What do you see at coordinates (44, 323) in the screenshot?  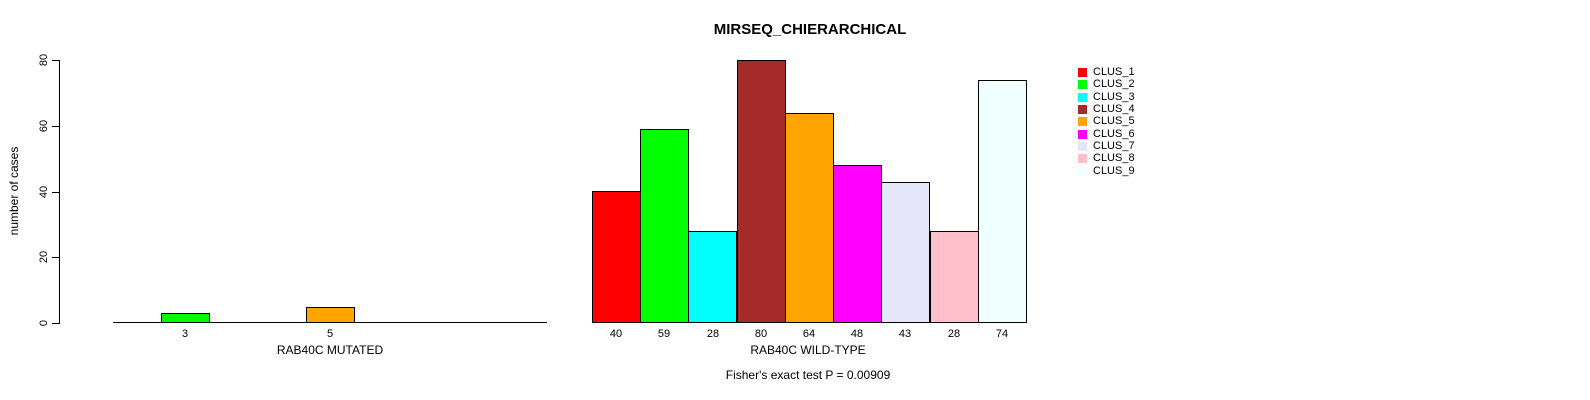 I see `y-tick-label: 0` at bounding box center [44, 323].